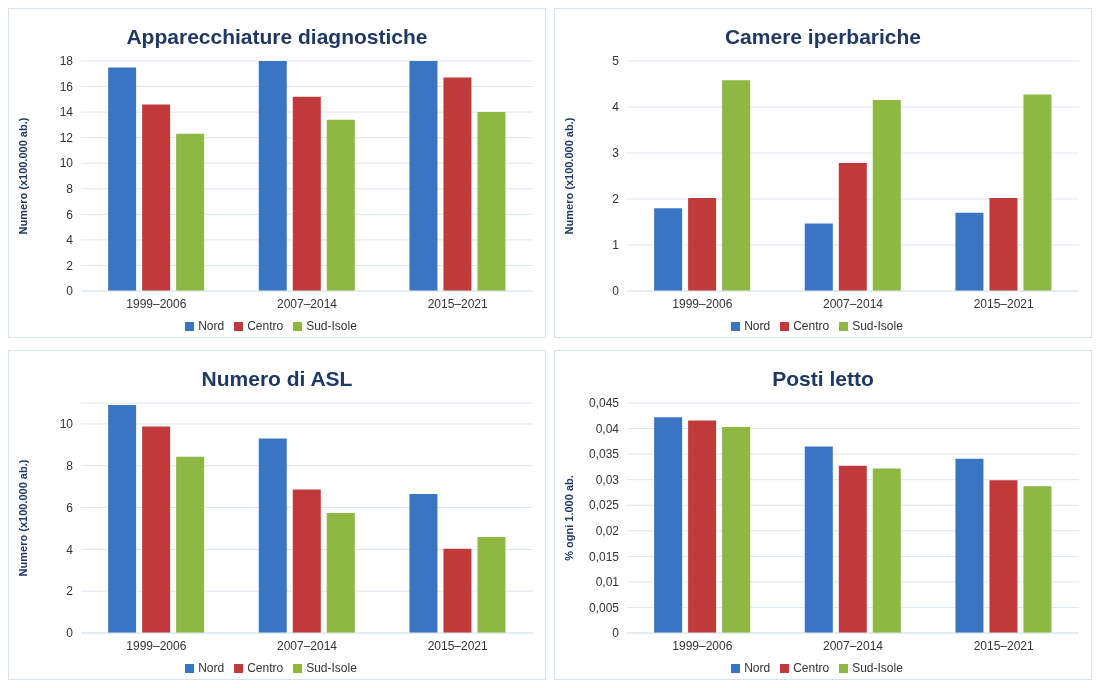  I want to click on chart-title: Camere iperbariche, so click(823, 37).